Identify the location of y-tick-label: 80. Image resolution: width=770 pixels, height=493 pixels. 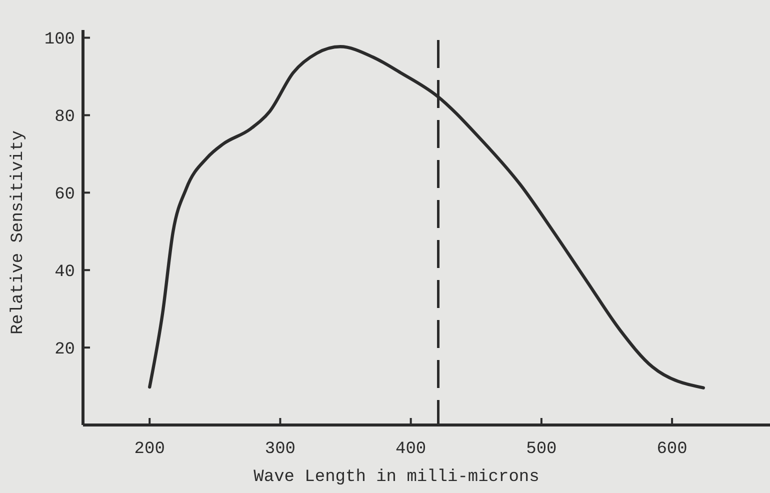
(64, 118).